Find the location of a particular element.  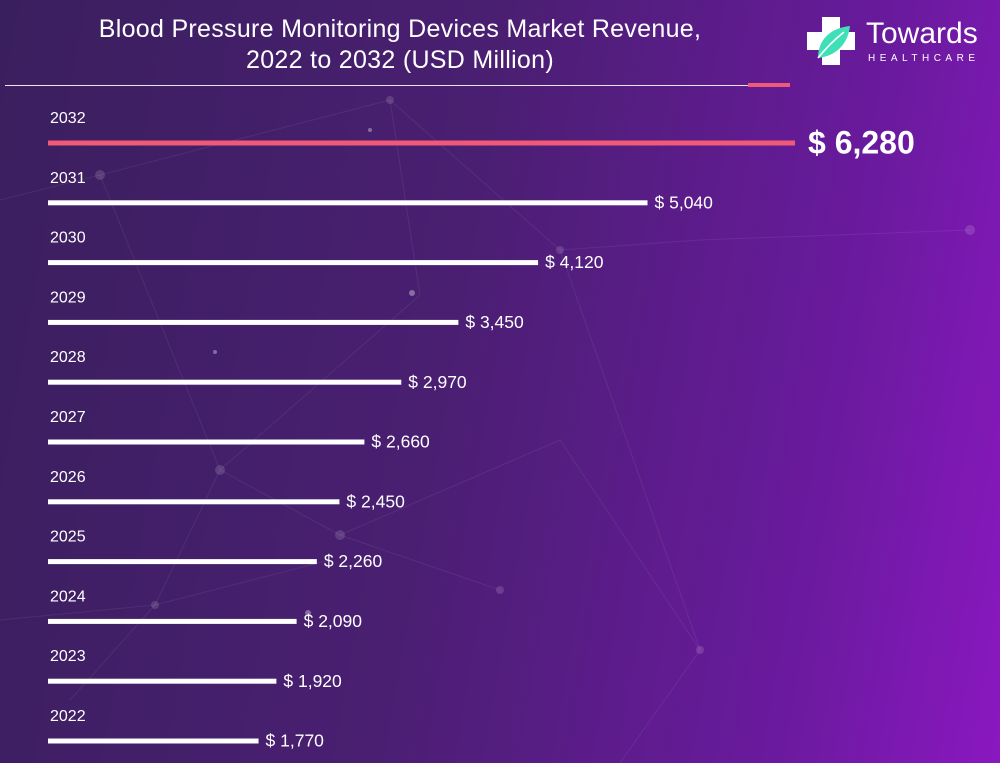

value-label: $ 3,450 is located at coordinates (494, 322).